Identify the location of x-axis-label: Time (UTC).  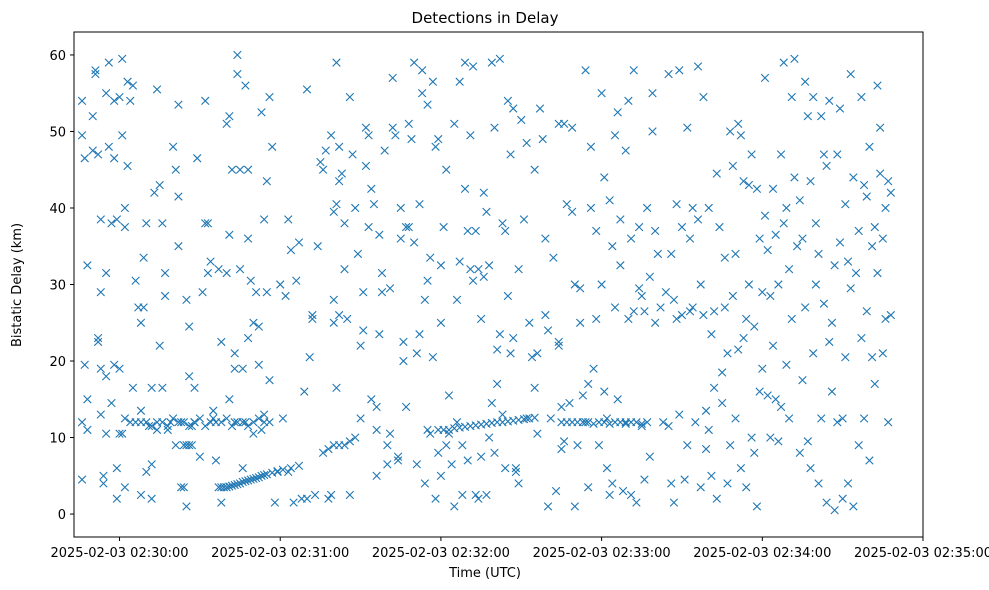
(484, 573).